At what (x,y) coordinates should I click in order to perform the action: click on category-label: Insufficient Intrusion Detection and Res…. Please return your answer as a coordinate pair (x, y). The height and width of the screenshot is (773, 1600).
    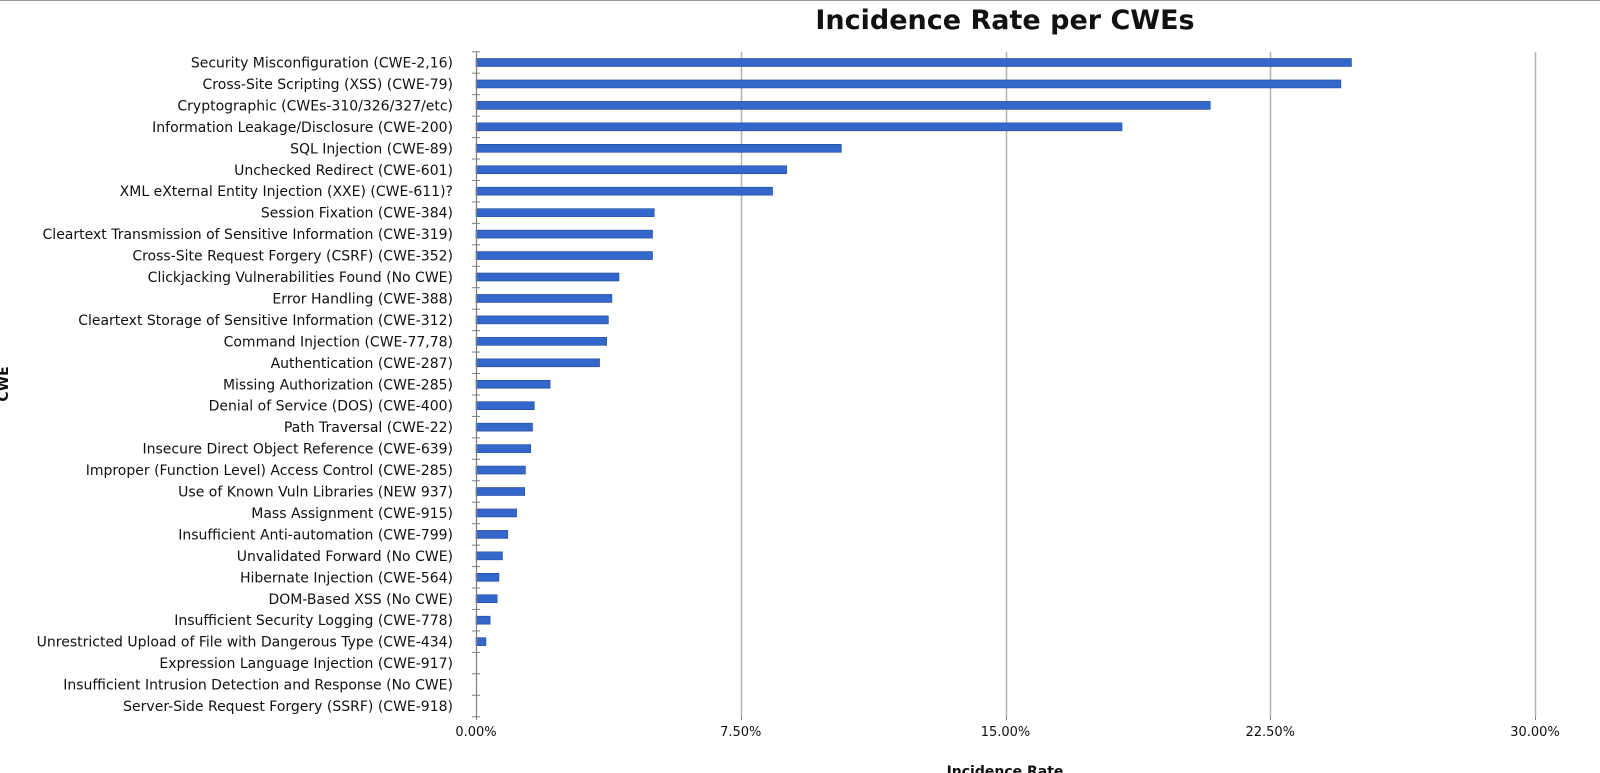
    Looking at the image, I should click on (258, 686).